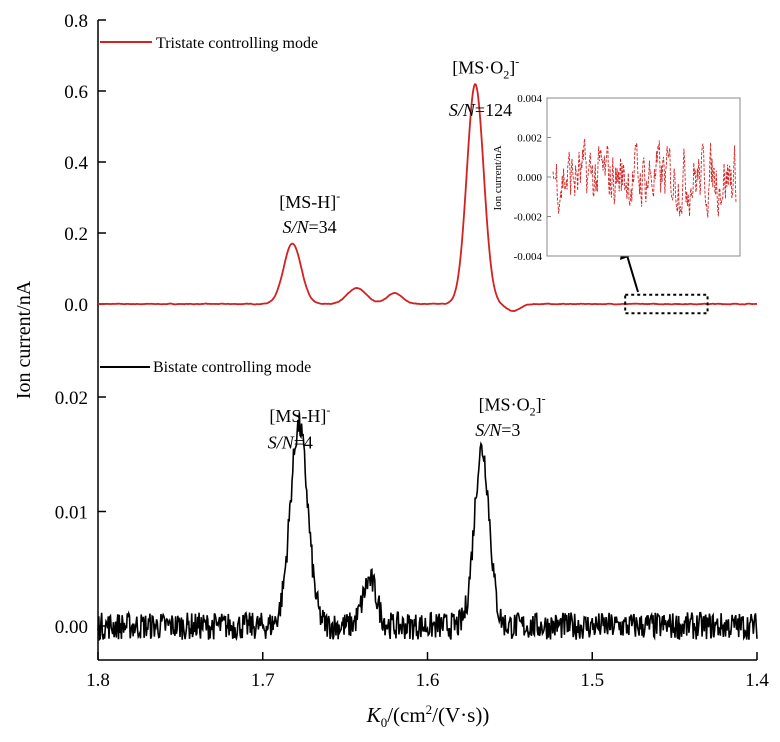 The width and height of the screenshot is (780, 742). I want to click on peak-annotation: S/N=3, so click(497, 430).